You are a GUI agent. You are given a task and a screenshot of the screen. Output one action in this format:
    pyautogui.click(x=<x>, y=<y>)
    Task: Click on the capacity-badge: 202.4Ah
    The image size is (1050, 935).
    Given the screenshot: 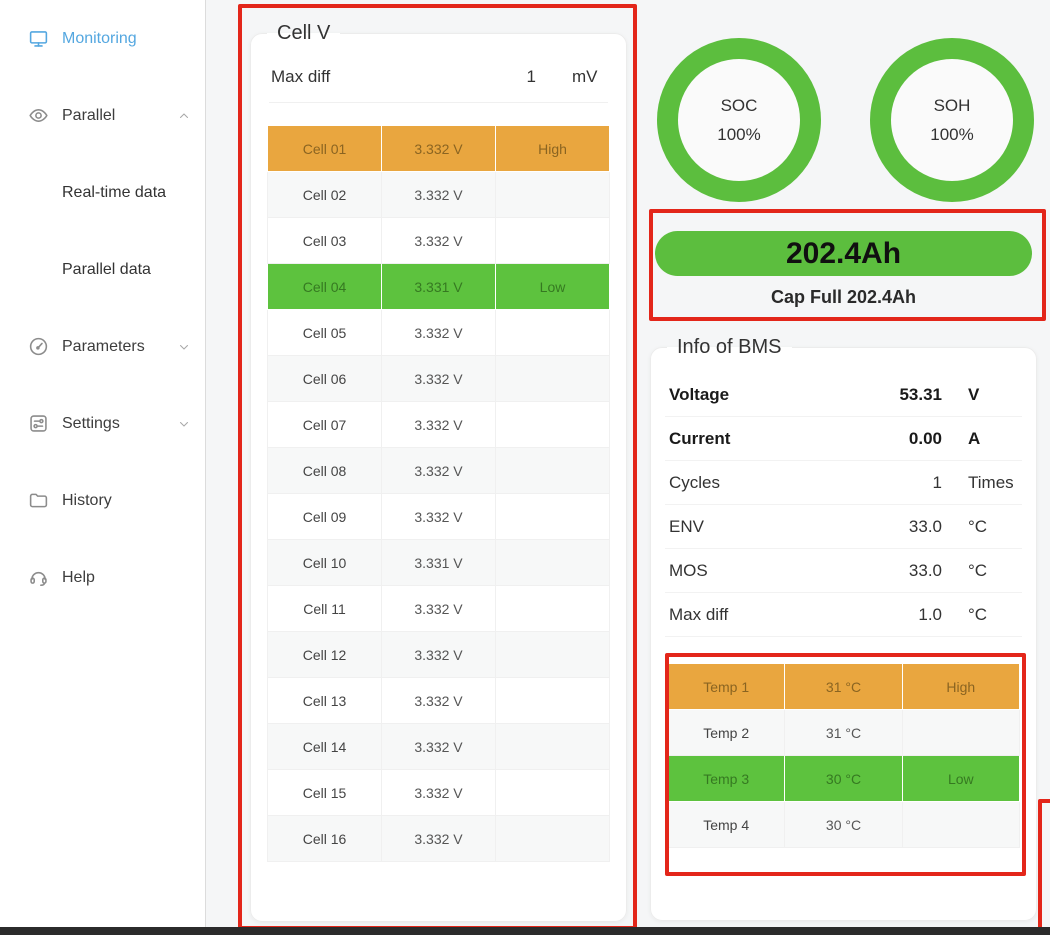 What is the action you would take?
    pyautogui.click(x=843, y=253)
    